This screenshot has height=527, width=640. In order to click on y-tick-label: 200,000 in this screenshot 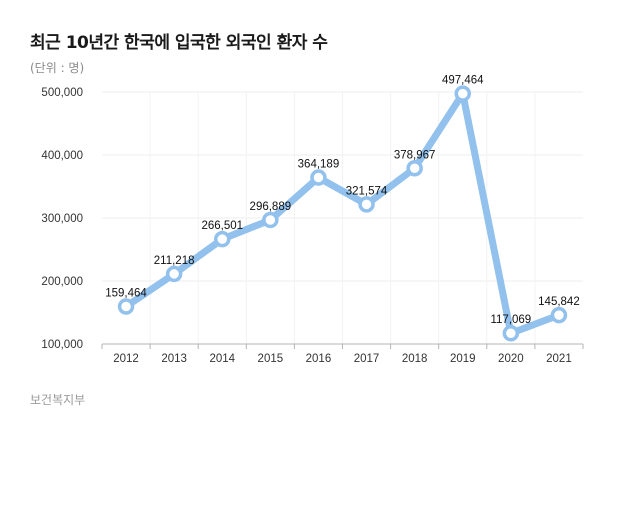, I will do `click(62, 282)`.